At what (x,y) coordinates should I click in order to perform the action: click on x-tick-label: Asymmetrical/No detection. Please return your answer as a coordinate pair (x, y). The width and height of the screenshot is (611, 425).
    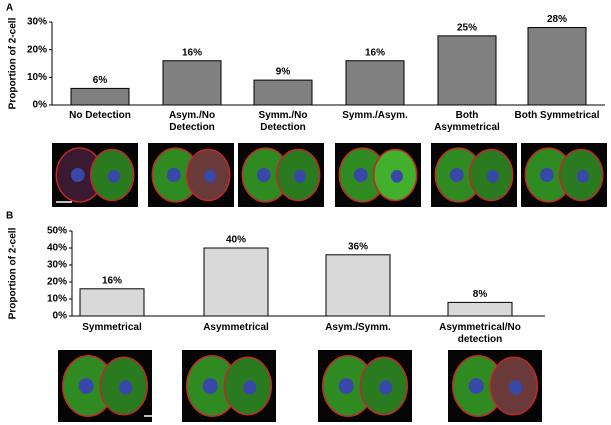
    Looking at the image, I should click on (480, 333).